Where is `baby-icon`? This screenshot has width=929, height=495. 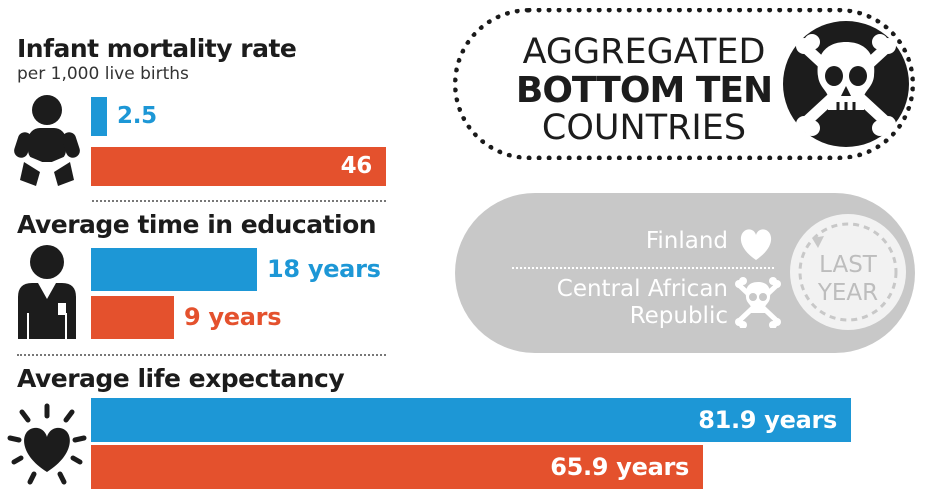 baby-icon is located at coordinates (47, 140).